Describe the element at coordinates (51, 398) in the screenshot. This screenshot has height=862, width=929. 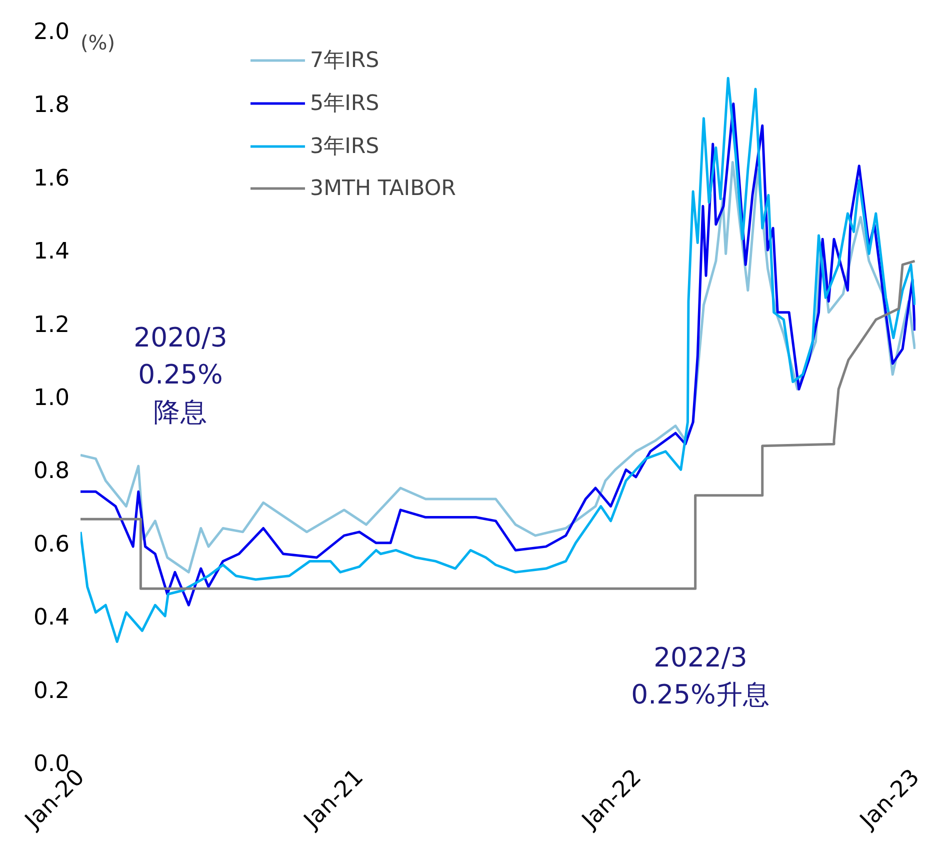
I see `y-tick-label: 1.0` at that location.